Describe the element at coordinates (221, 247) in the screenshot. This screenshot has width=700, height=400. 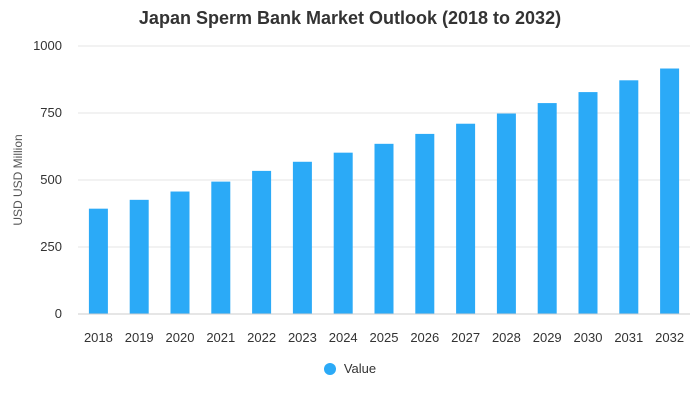
I see `bar: 2021: 494` at that location.